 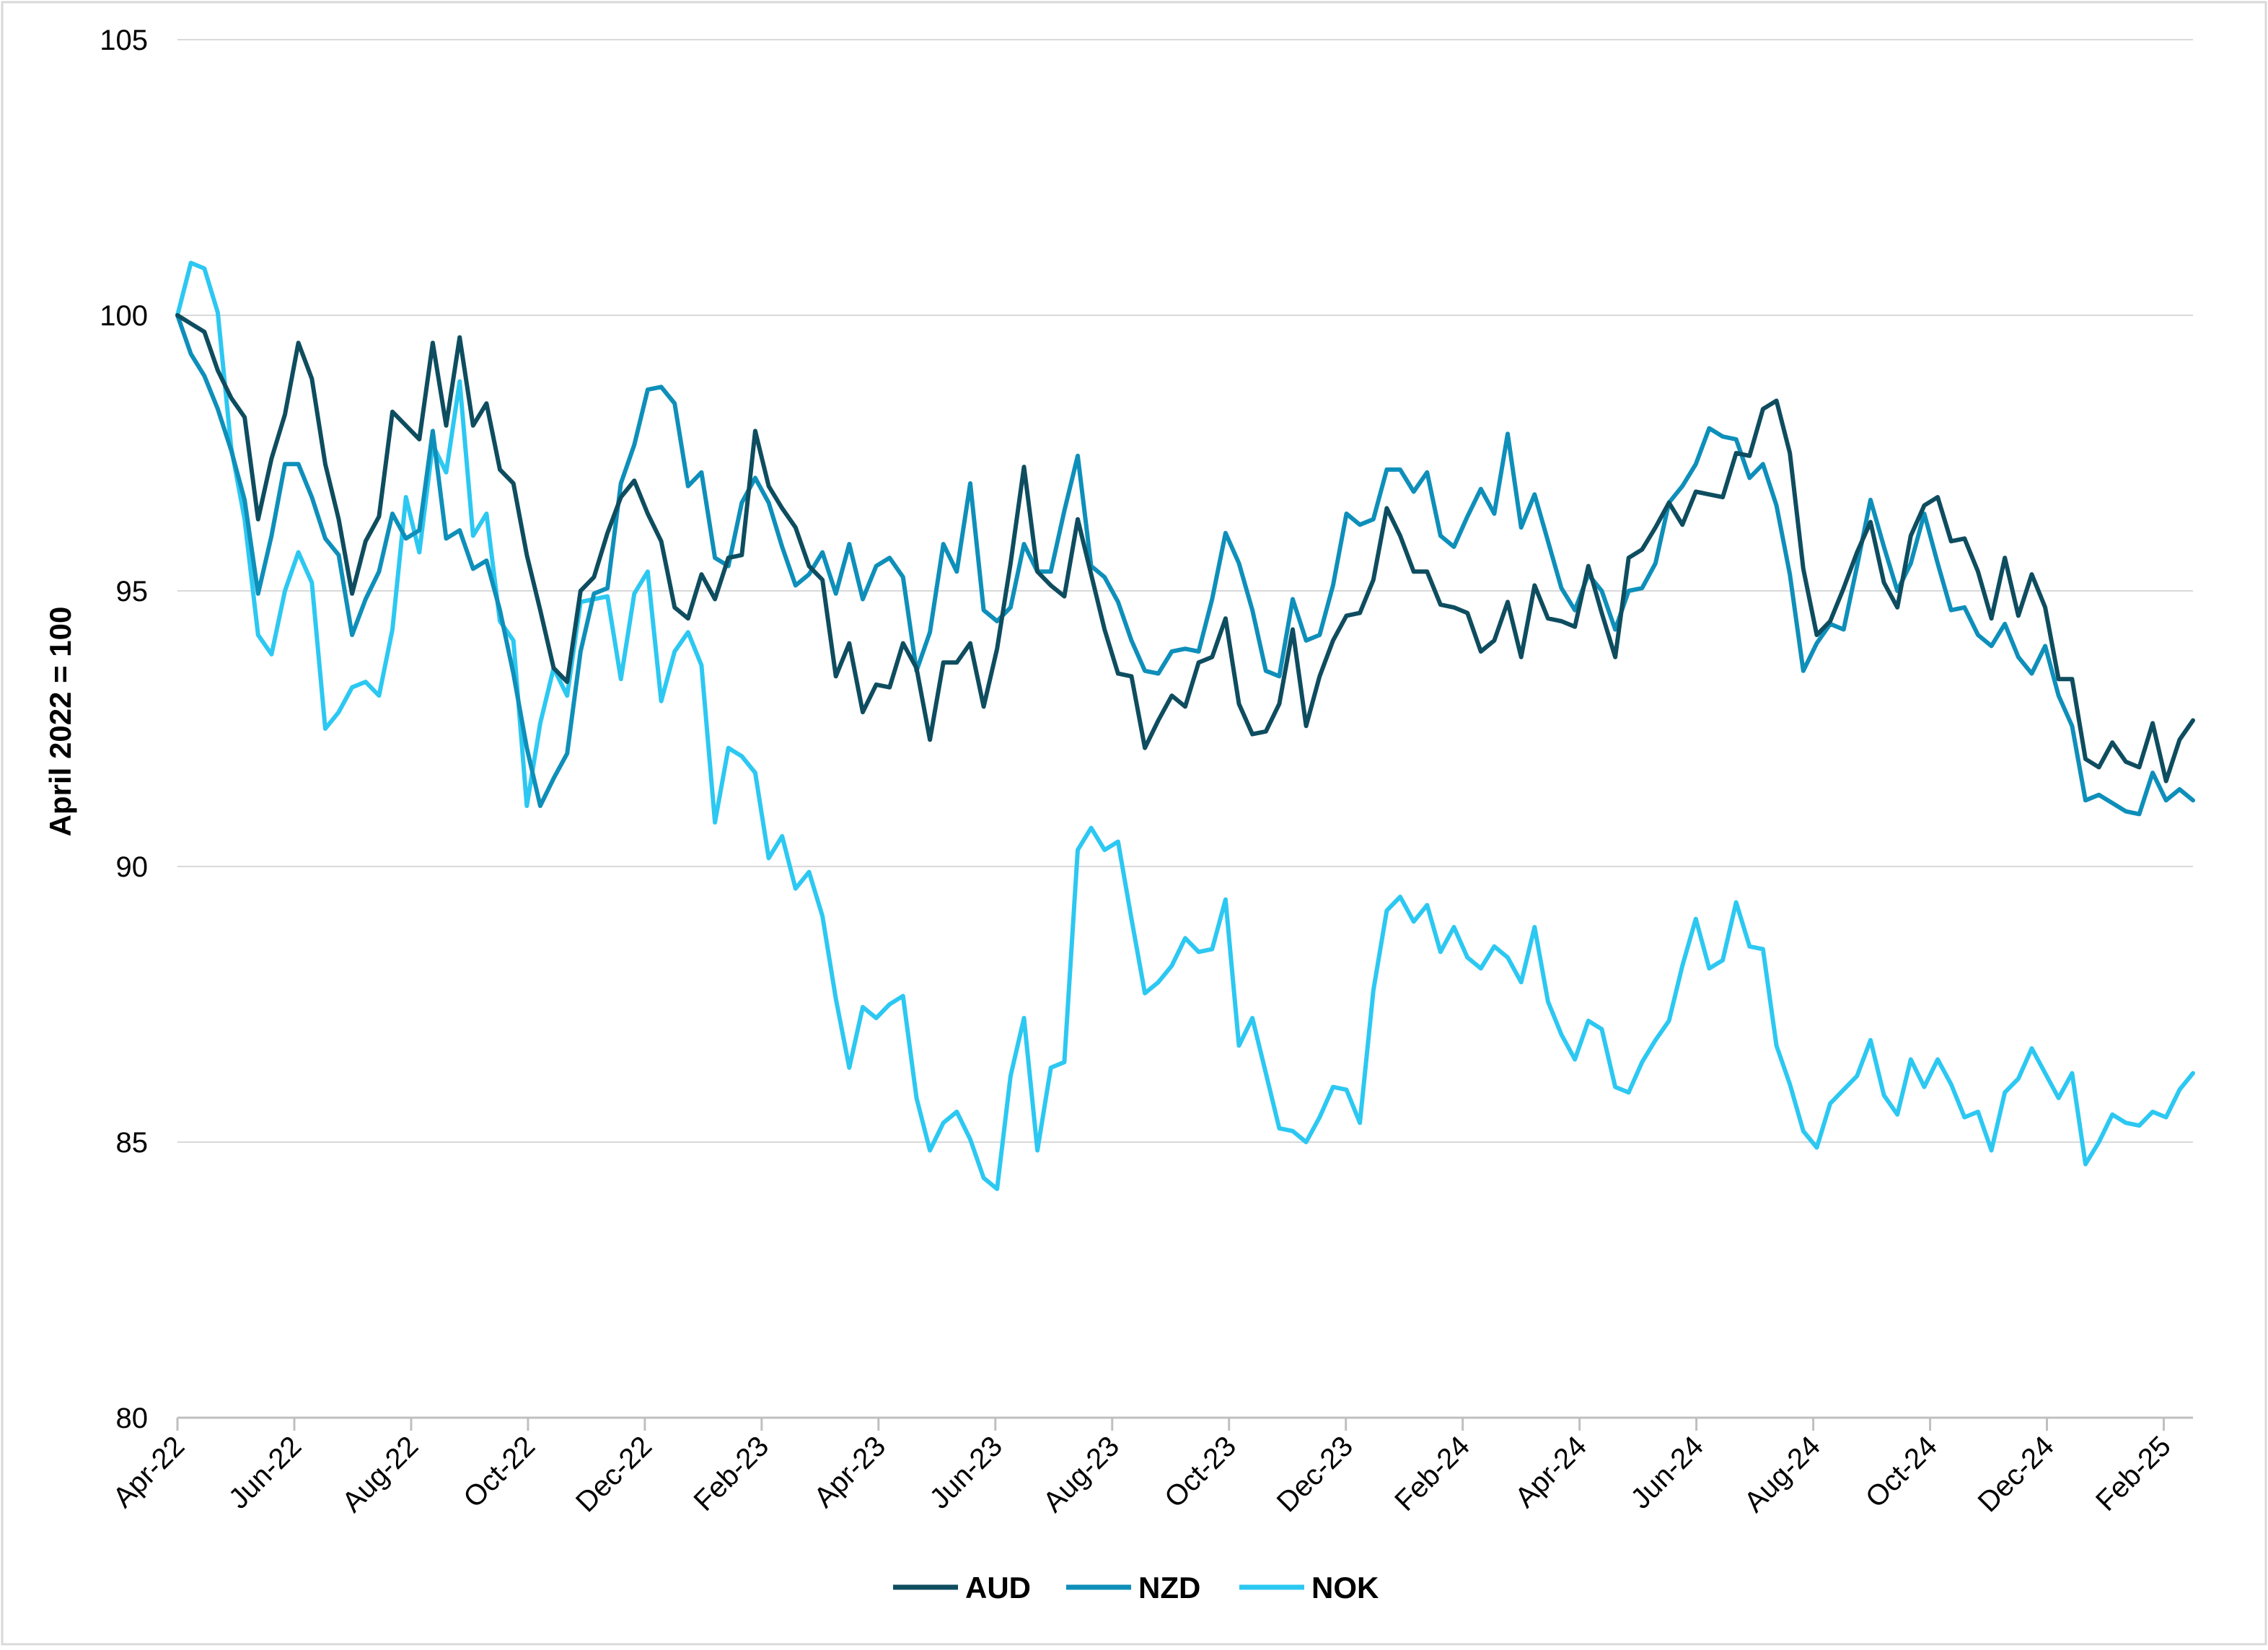 What do you see at coordinates (124, 729) in the screenshot?
I see `y-axis-ticks: 80 85 90 95 100 105` at bounding box center [124, 729].